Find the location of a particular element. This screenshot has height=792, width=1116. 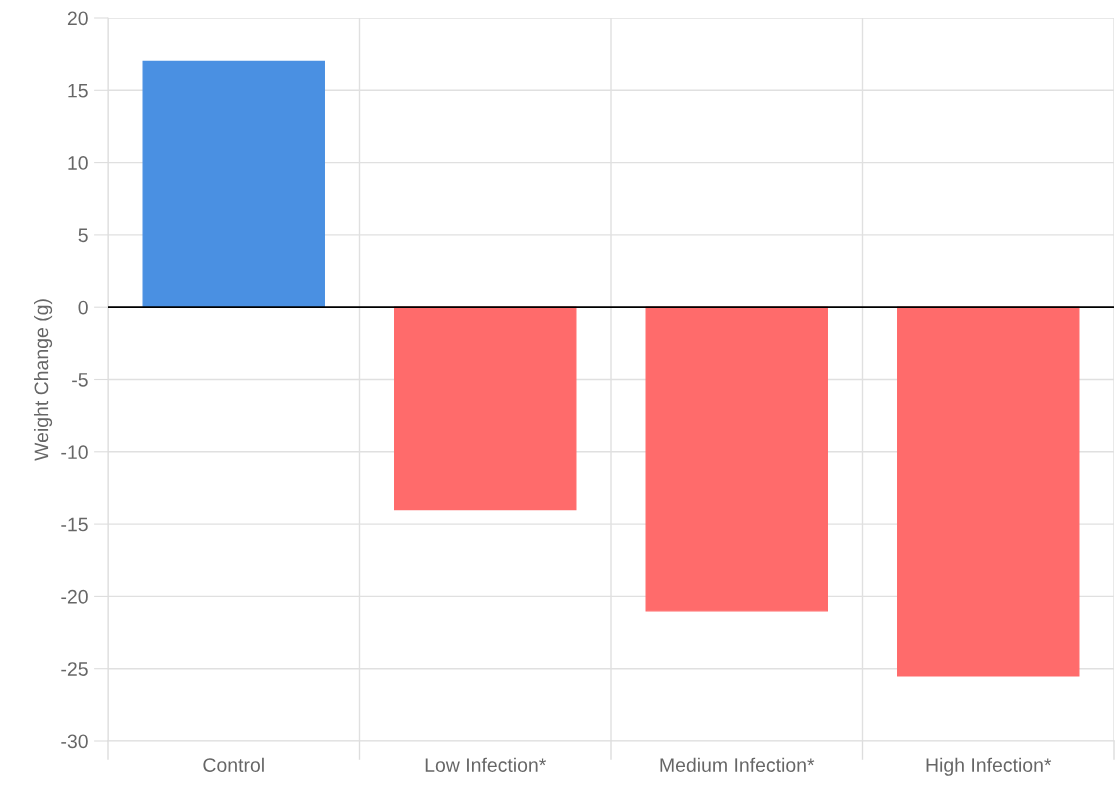

y-tick-label: 0 is located at coordinates (83, 307).